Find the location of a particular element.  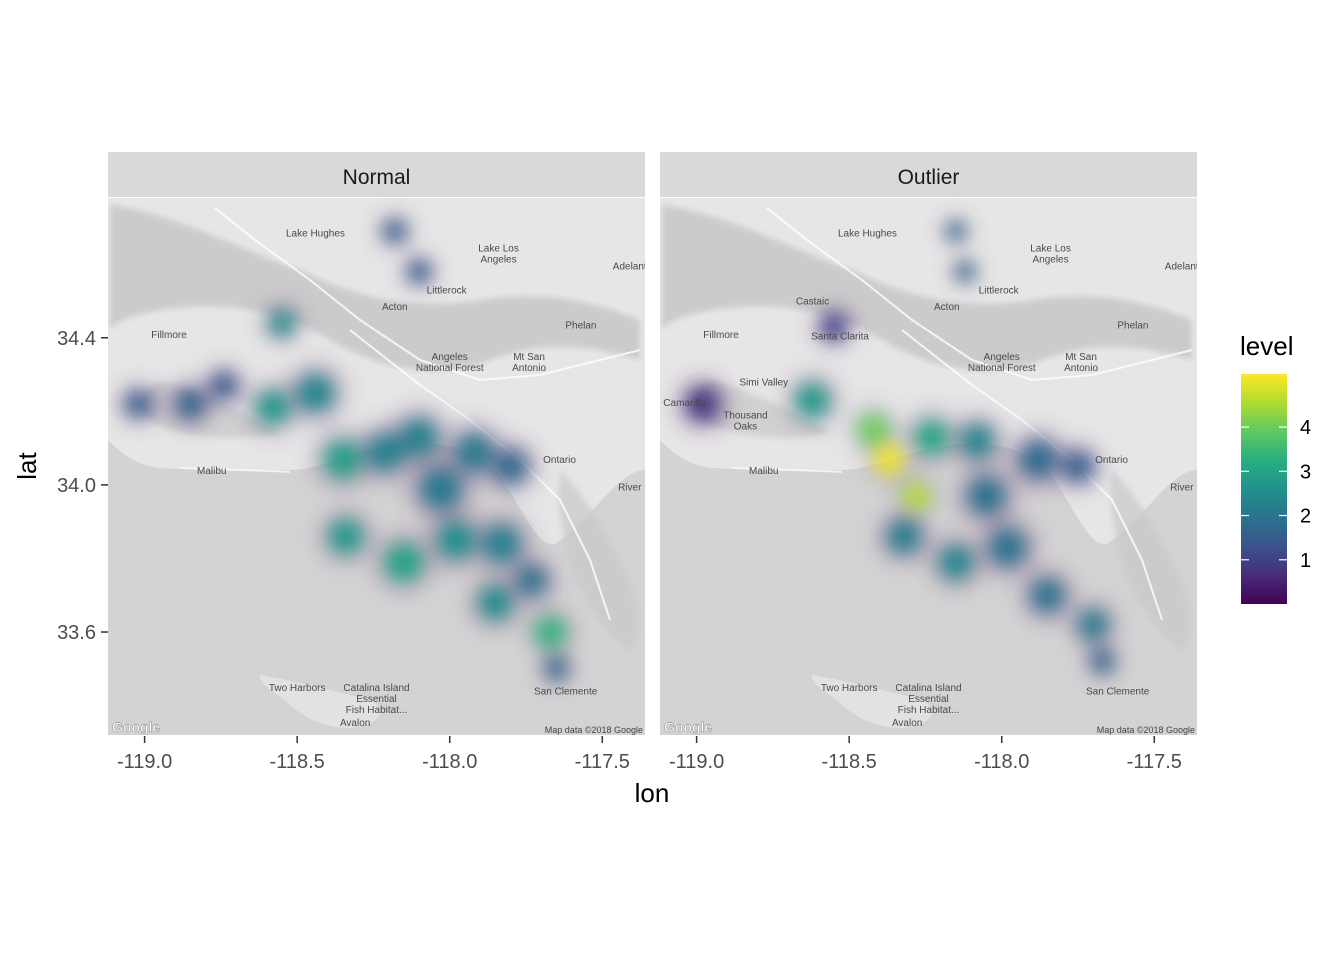

map-place-label: Avalon is located at coordinates (907, 723).